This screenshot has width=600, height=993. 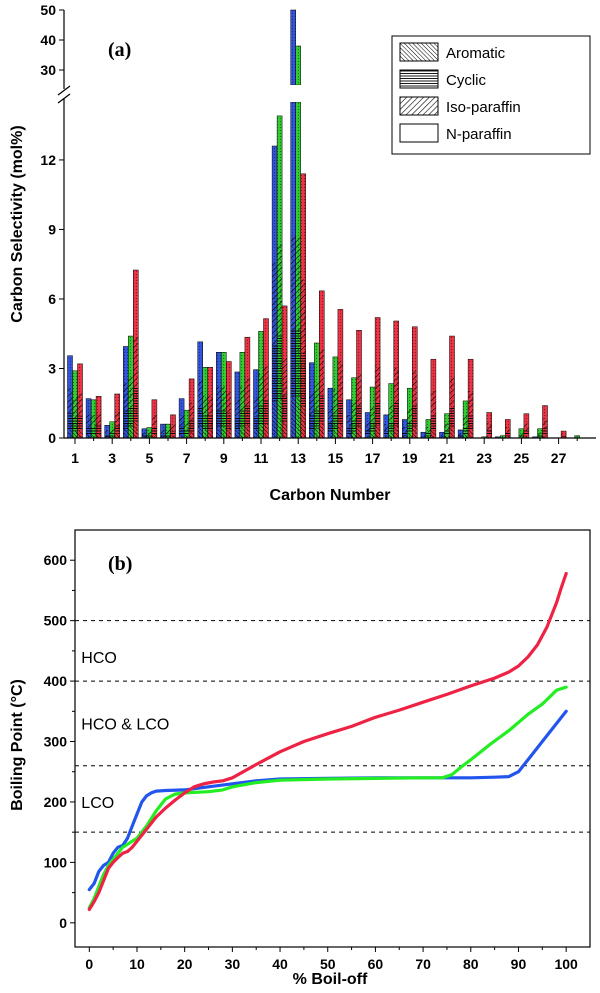 What do you see at coordinates (328, 964) in the screenshot?
I see `x-tick-label: 50` at bounding box center [328, 964].